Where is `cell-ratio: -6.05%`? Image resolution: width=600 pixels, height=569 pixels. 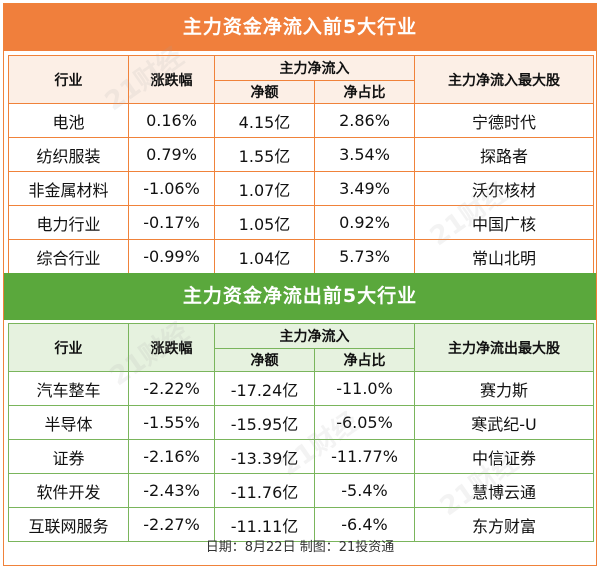 cell-ratio: -6.05% is located at coordinates (364, 422).